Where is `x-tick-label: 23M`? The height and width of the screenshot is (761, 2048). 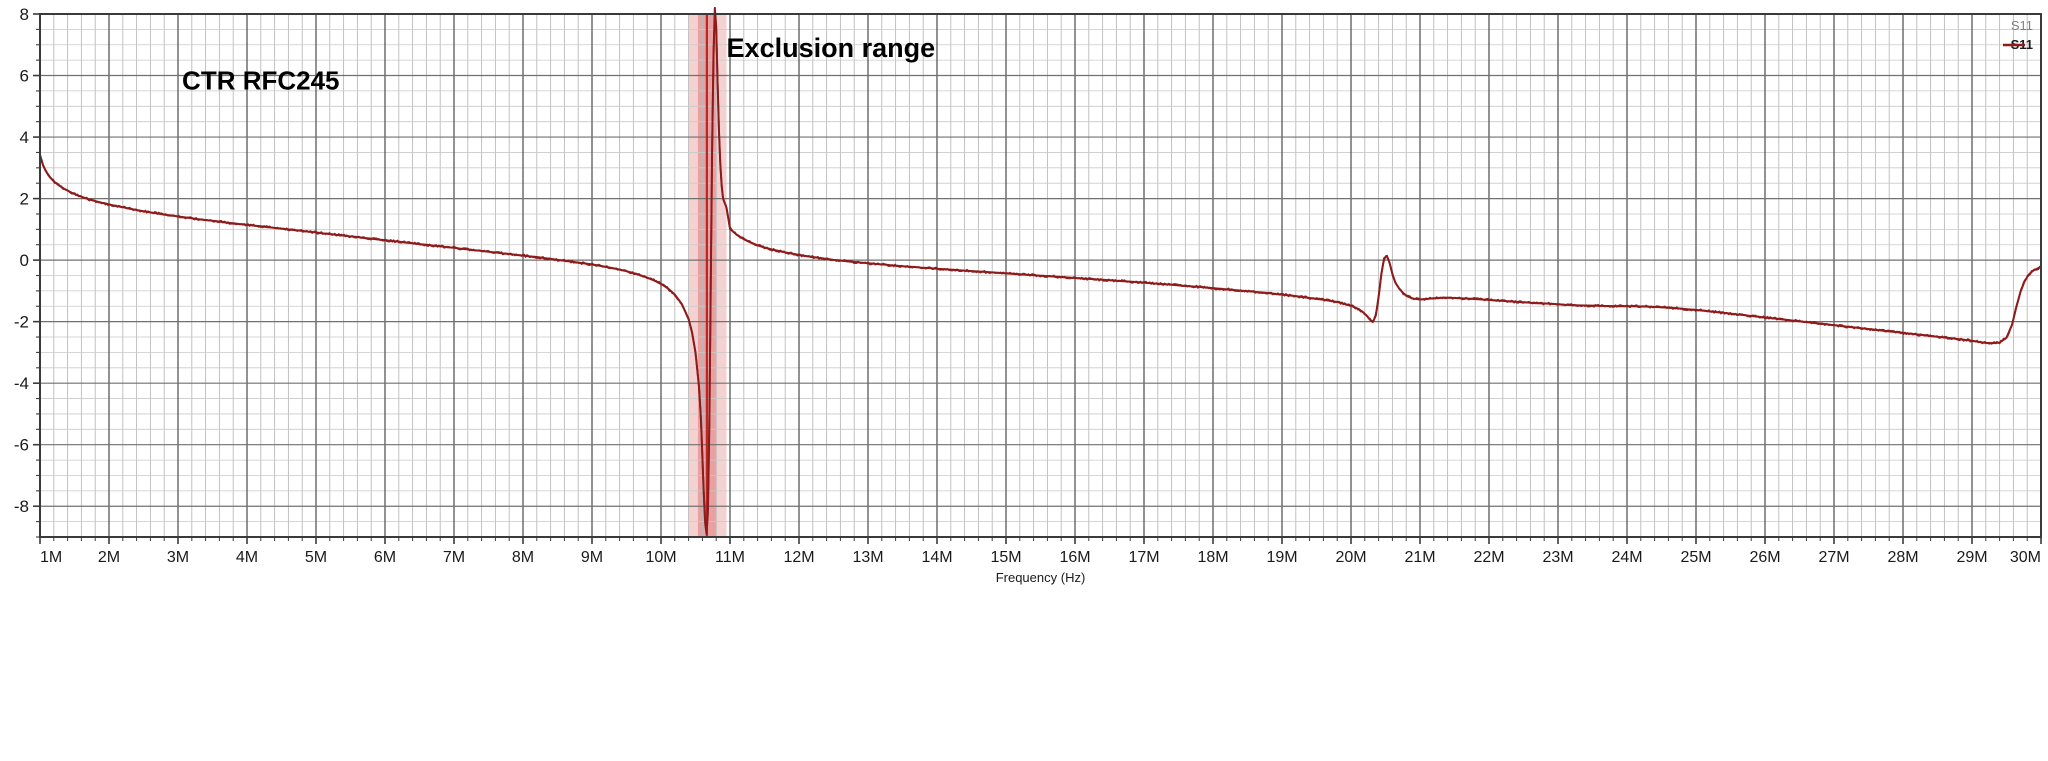
x-tick-label: 23M is located at coordinates (1557, 557).